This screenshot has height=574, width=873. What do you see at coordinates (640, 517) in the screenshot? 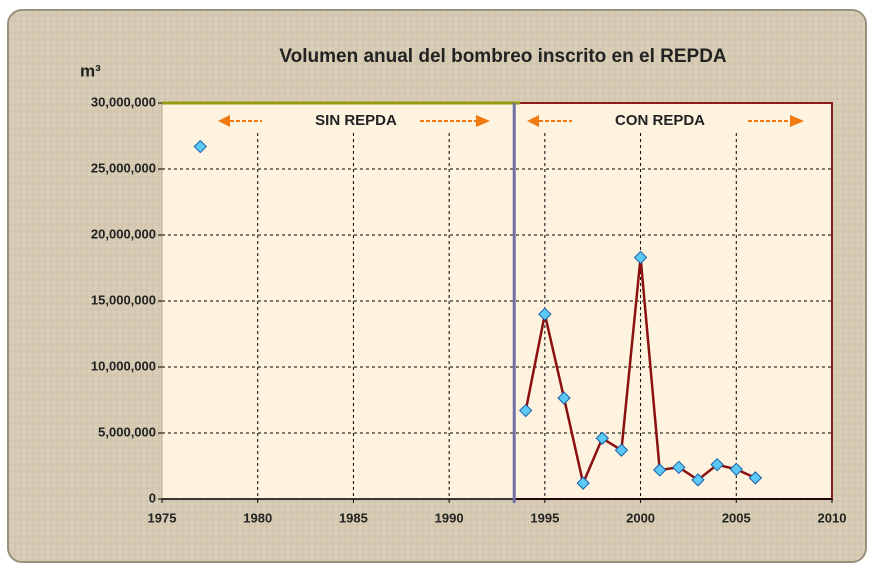
I see `x-tick-label: 2000` at bounding box center [640, 517].